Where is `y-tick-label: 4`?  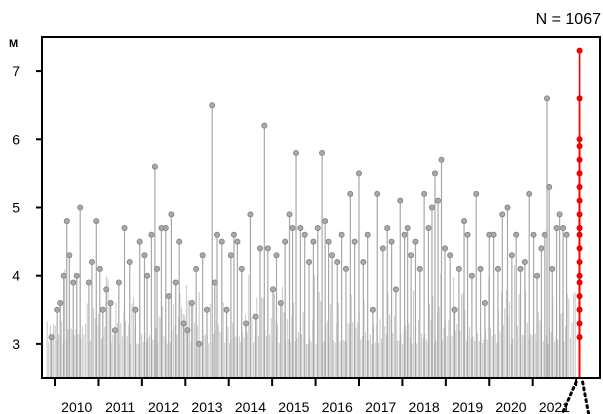
y-tick-label: 4 is located at coordinates (16, 276).